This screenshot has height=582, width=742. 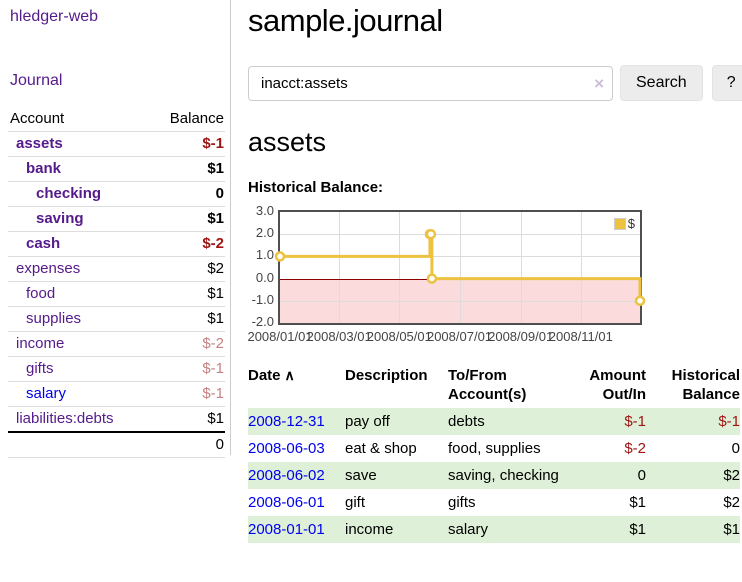 I want to click on y-tick-label: -1.0, so click(x=262, y=299).